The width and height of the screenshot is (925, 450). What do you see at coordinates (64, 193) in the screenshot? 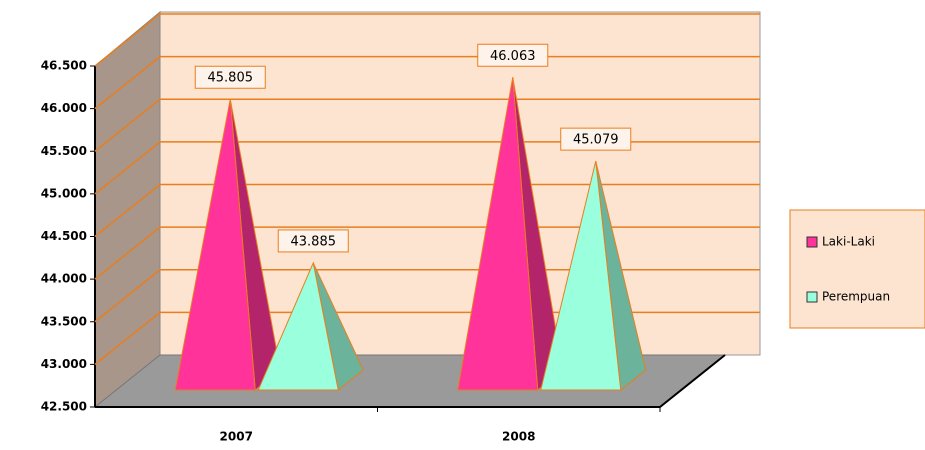
I see `y-tick-label: 45.000` at bounding box center [64, 193].